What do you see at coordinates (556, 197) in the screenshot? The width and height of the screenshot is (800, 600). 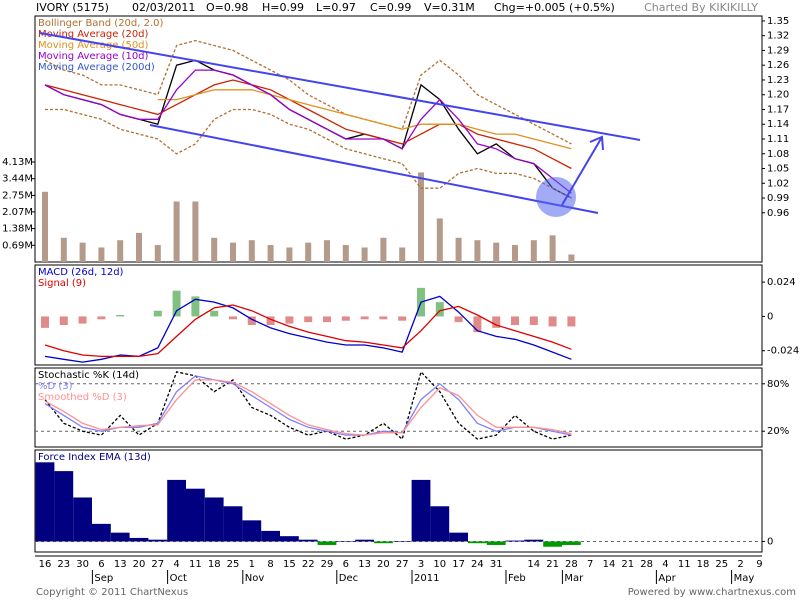 I see `highlight-circle` at bounding box center [556, 197].